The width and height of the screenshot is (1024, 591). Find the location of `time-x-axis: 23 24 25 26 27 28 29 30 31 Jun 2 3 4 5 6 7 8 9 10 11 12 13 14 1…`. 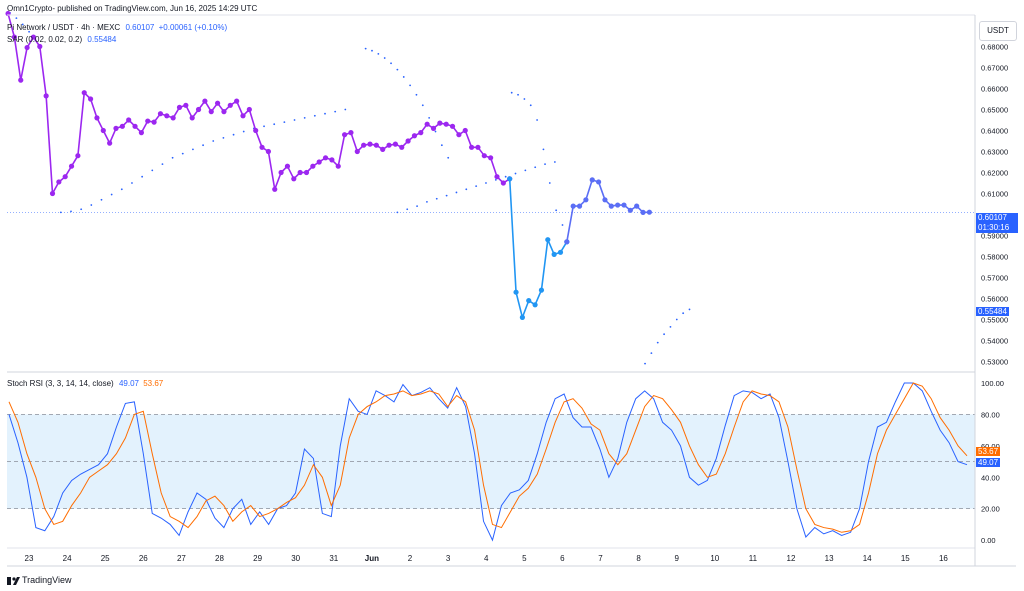

time-x-axis: 23 24 25 26 27 28 29 30 31 Jun 2 3 4 5 6 7 8 9 10 11 12 13 14 1… is located at coordinates (487, 558).